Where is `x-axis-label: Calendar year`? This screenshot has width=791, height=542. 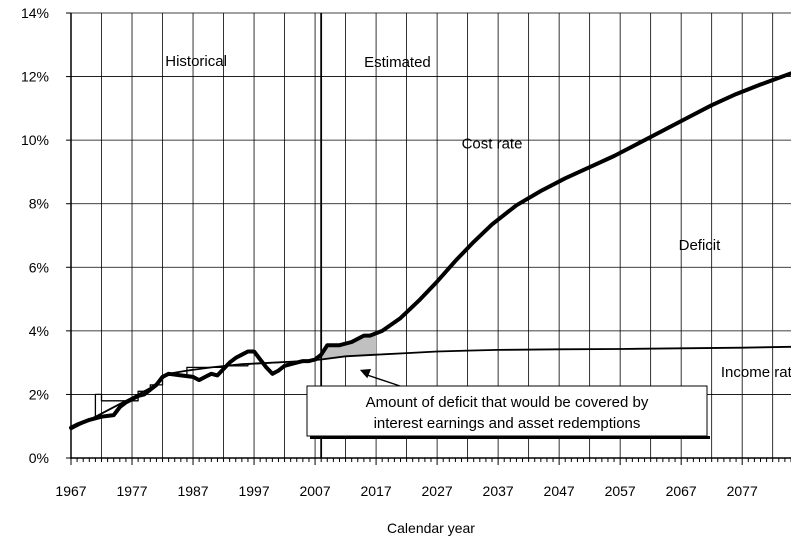 x-axis-label: Calendar year is located at coordinates (431, 528).